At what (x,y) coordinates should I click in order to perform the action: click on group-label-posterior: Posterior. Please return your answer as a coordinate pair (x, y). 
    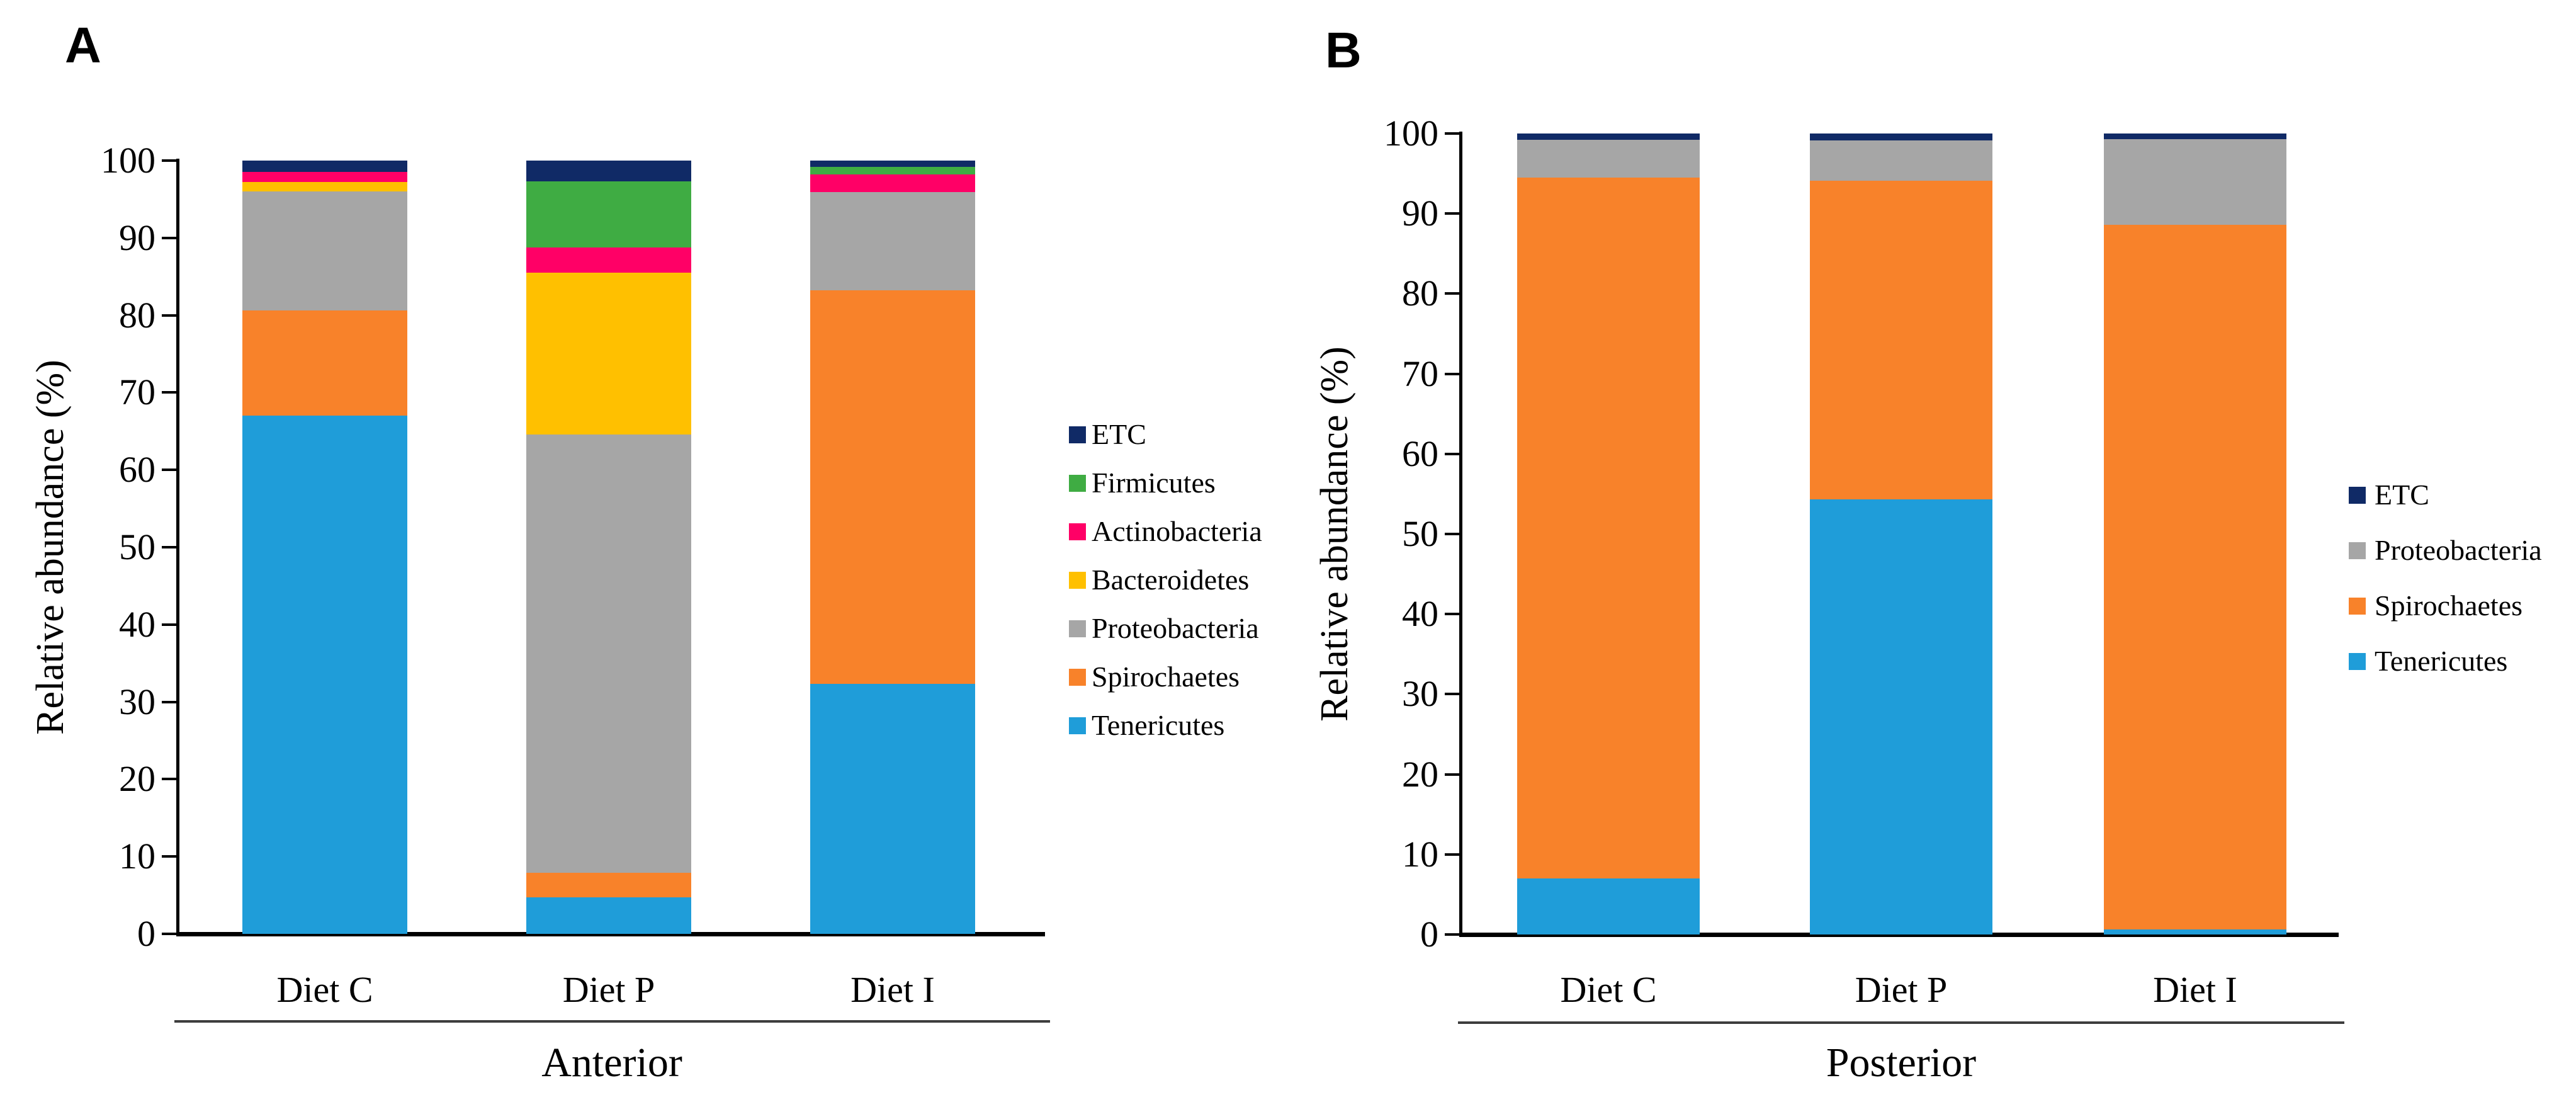
    Looking at the image, I should click on (1901, 1063).